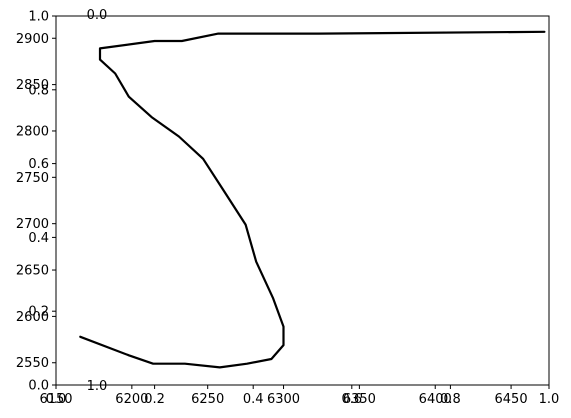  What do you see at coordinates (38, 238) in the screenshot?
I see `overlay-y-tick-label: 0.4` at bounding box center [38, 238].